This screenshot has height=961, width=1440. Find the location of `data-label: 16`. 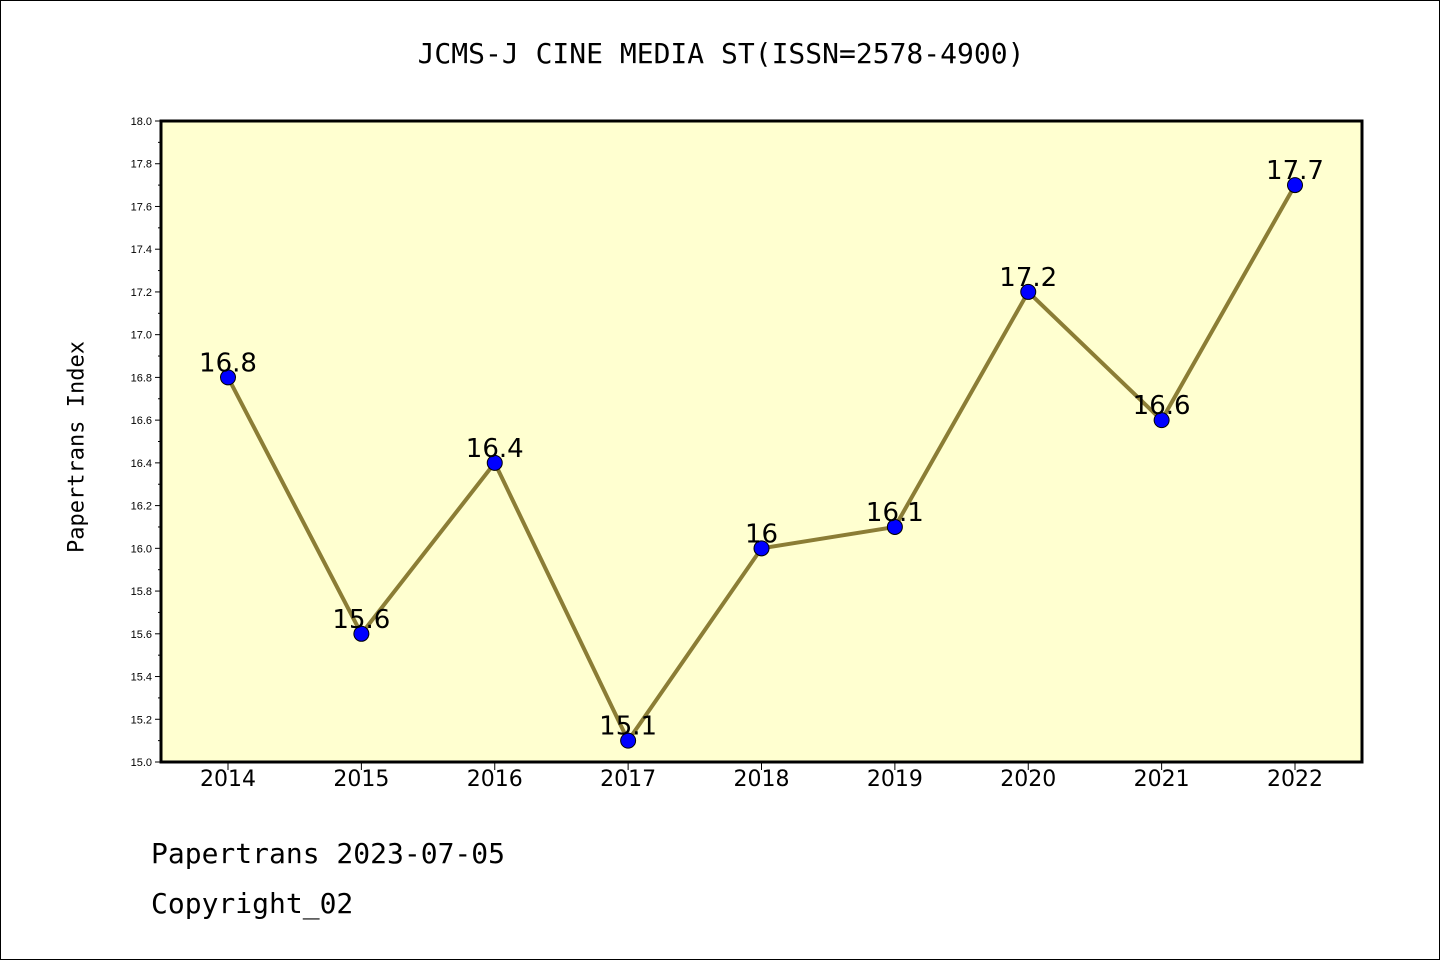

data-label: 16 is located at coordinates (761, 534).